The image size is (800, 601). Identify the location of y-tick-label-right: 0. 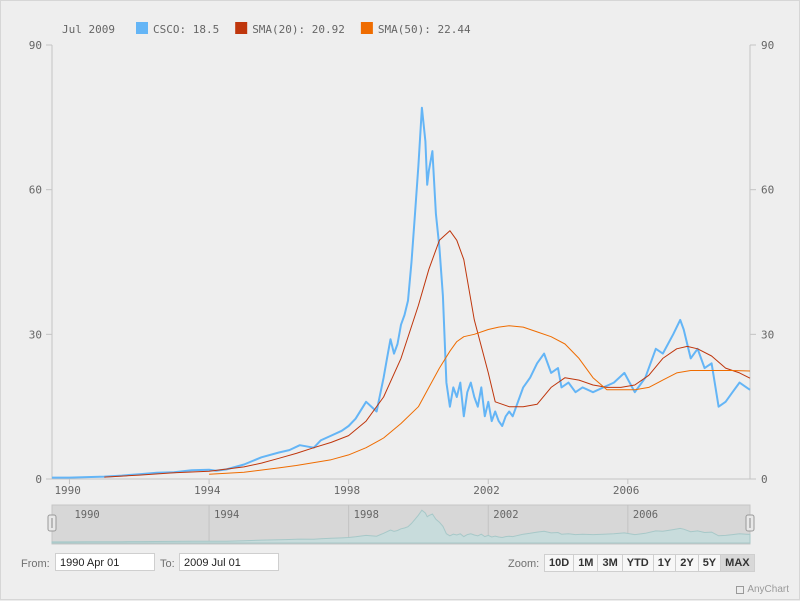
(764, 479).